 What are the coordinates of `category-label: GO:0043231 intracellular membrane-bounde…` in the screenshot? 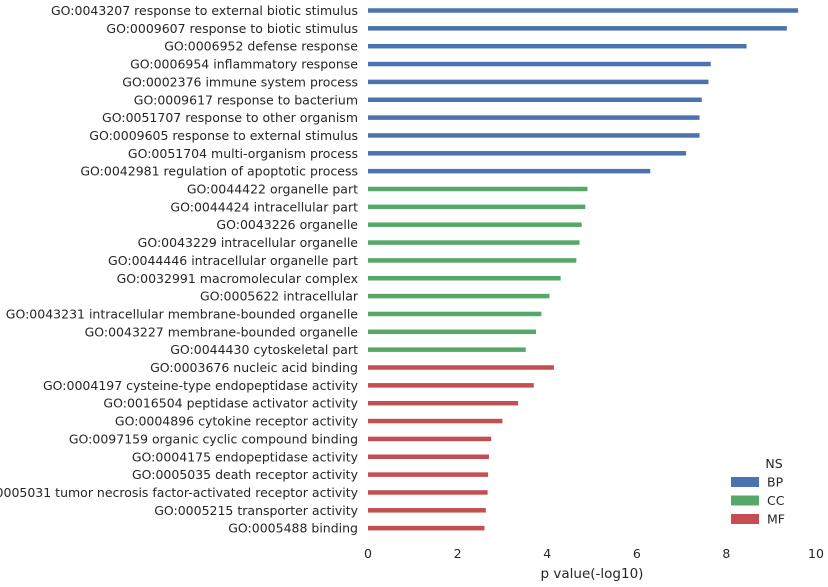 It's located at (182, 313).